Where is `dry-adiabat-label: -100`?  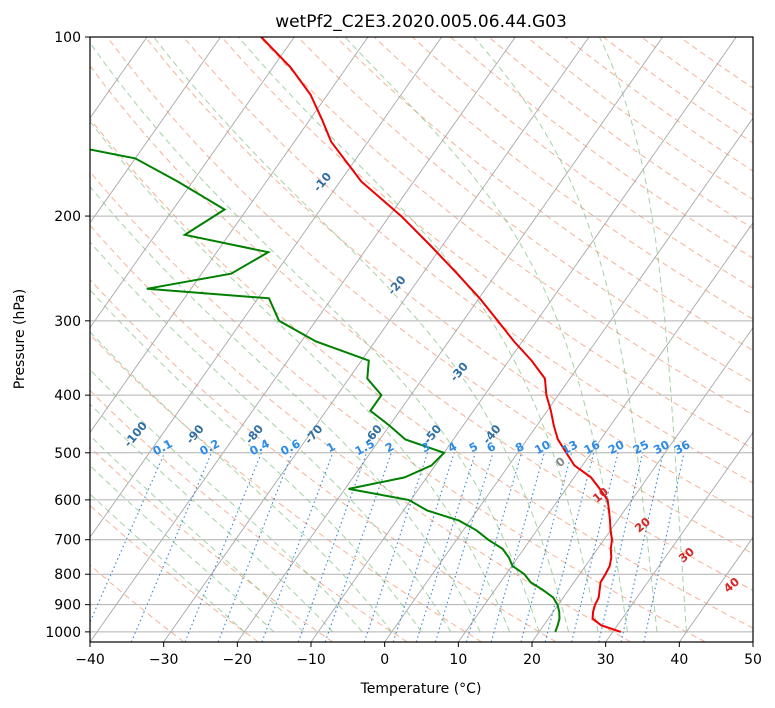 dry-adiabat-label: -100 is located at coordinates (135, 434).